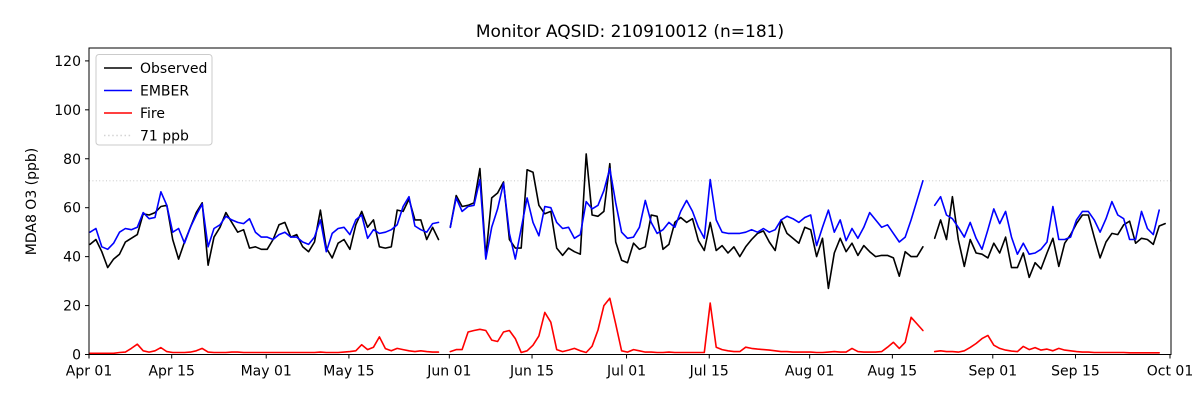  I want to click on legend: Observed EMBER Fire 71 ppb, so click(154, 100).